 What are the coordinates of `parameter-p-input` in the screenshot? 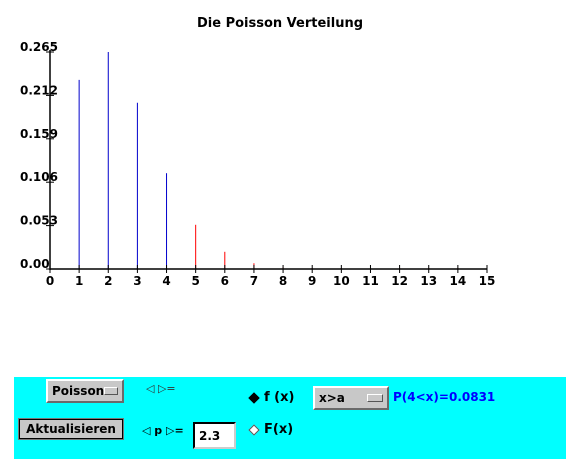 It's located at (214, 435).